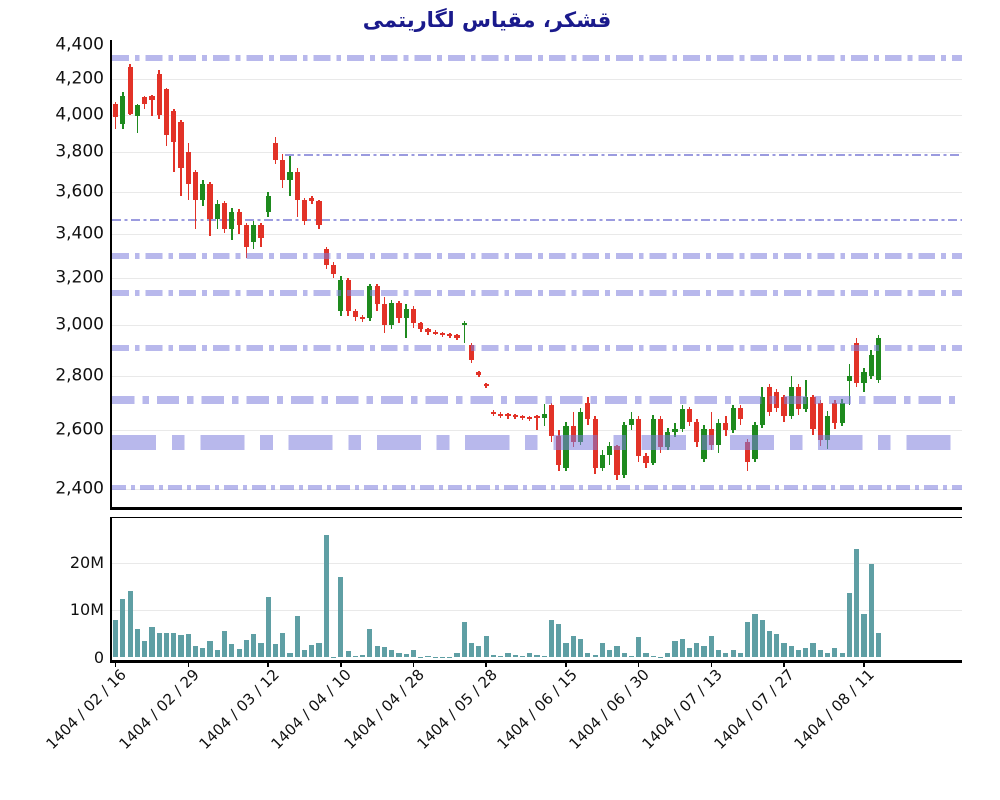 The width and height of the screenshot is (1000, 800). What do you see at coordinates (834, 709) in the screenshot?
I see `x-tick-label: 1404 / 08 / 11` at bounding box center [834, 709].